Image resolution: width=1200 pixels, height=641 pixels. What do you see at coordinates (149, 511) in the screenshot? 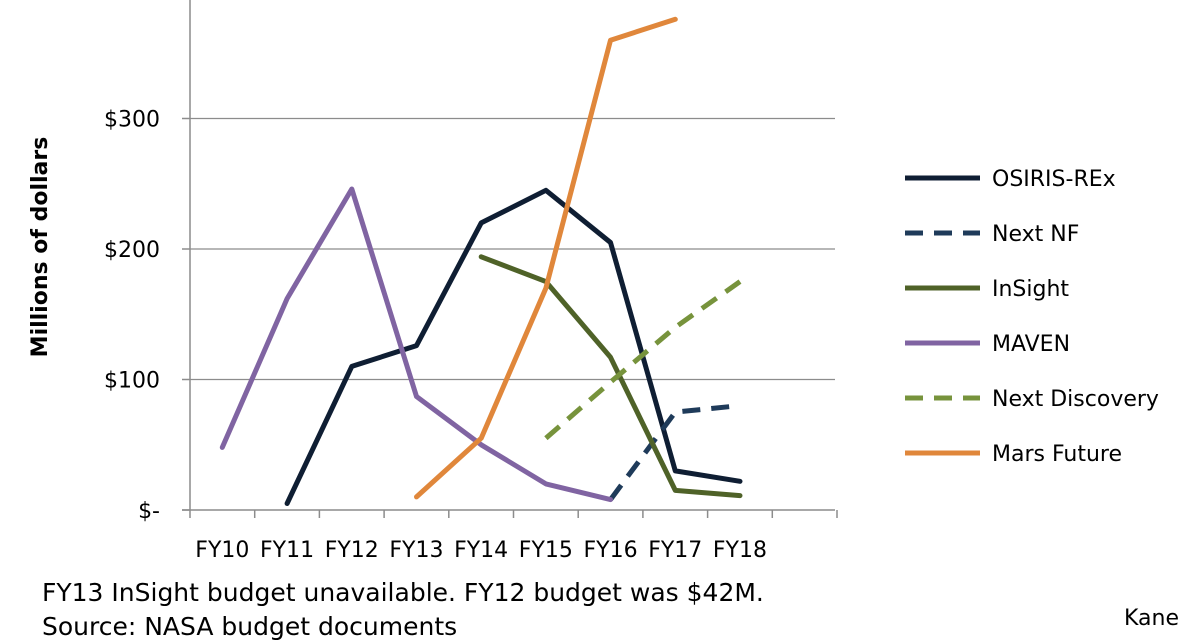
I see `y-tick-label: $-` at bounding box center [149, 511].